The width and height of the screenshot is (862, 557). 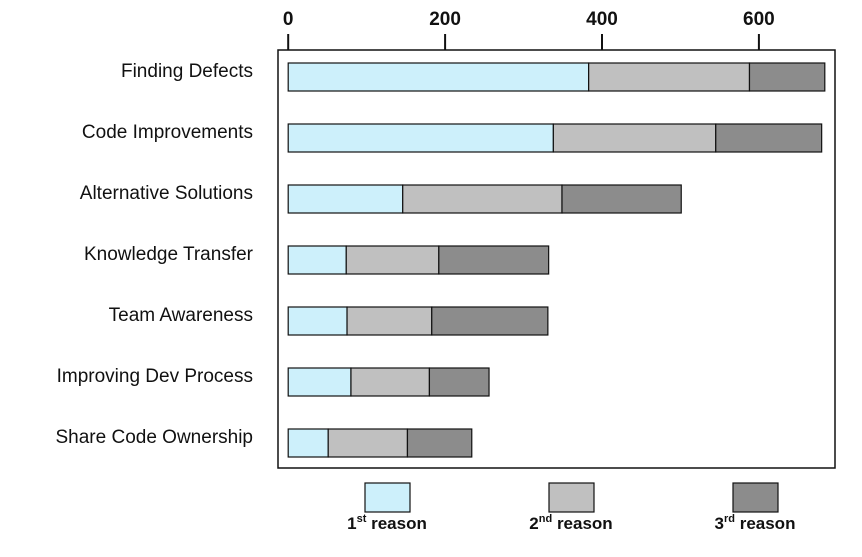 I want to click on y-tick-label: Share Code Ownership, so click(x=155, y=437).